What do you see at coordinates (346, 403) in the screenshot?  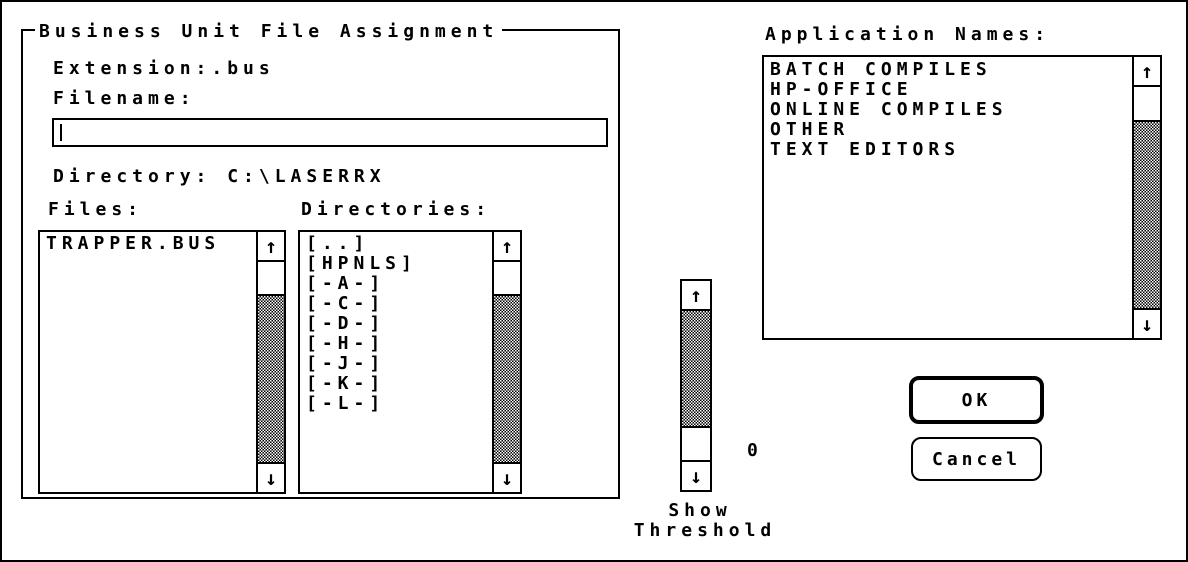 I see `directory-item: [-L-]` at bounding box center [346, 403].